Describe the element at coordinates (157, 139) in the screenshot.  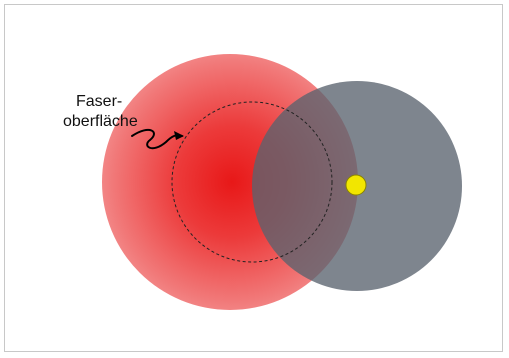
I see `label-arrow-line` at that location.